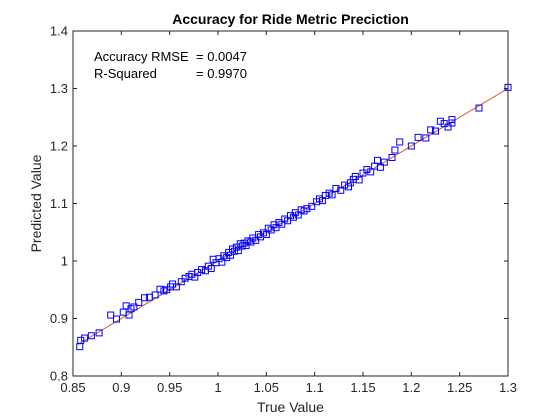 This screenshot has height=420, width=560. I want to click on x-tick-label: 1.3, so click(508, 387).